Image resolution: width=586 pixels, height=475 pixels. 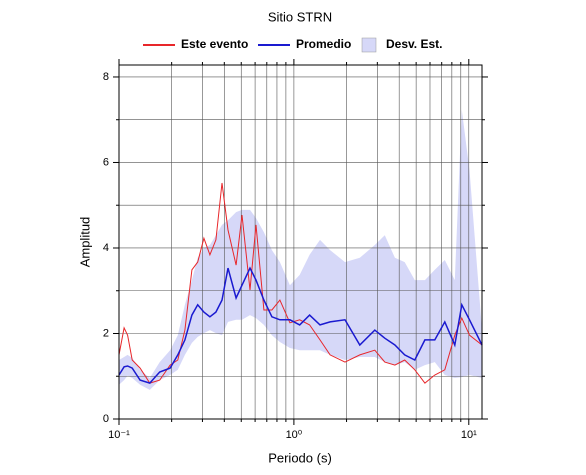 I want to click on chart-title: Sitio STRN, so click(x=300, y=16).